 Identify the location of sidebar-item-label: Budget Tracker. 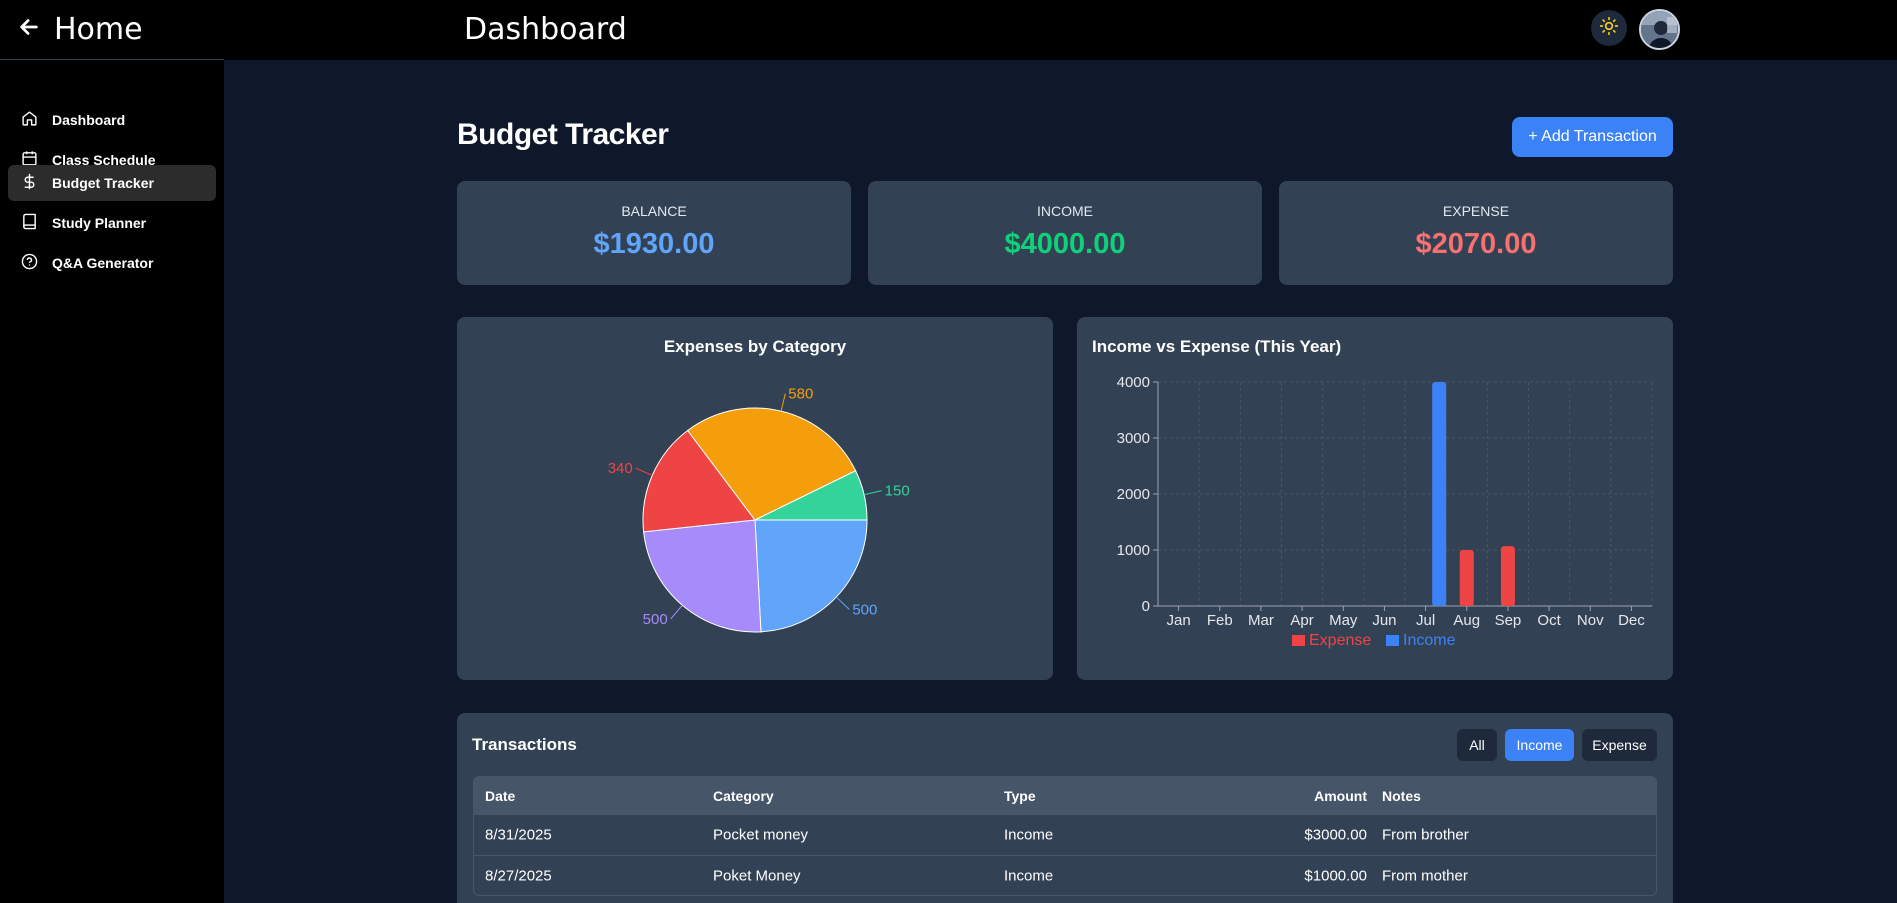
(103, 183).